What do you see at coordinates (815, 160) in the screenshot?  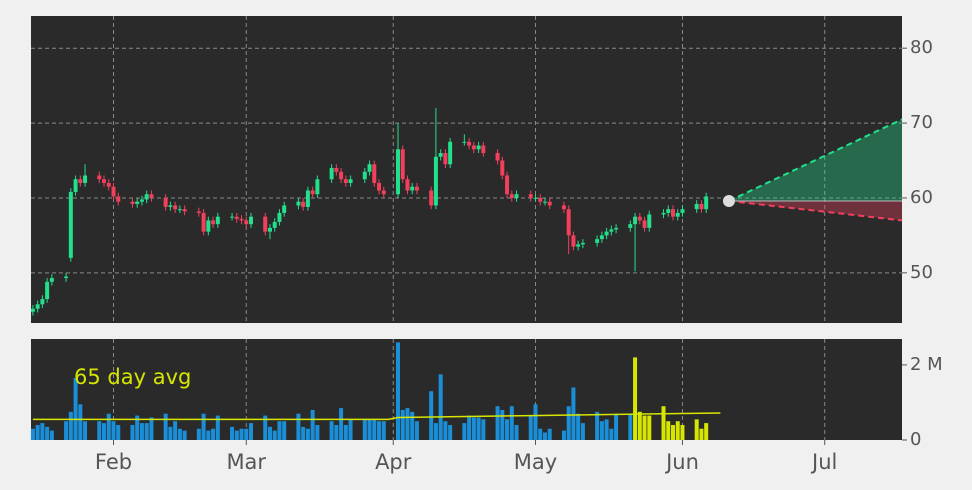 I see `forecast-upper` at bounding box center [815, 160].